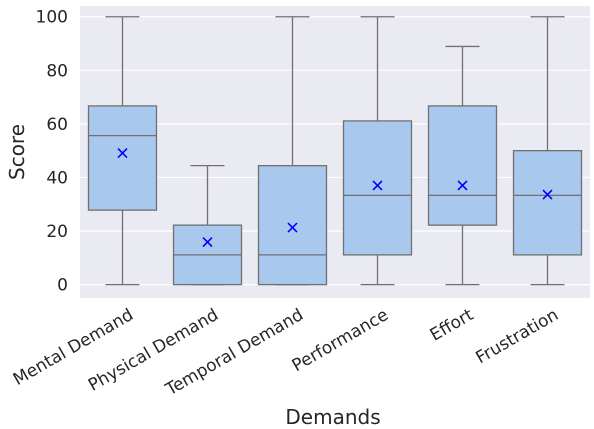 This screenshot has height=429, width=594. Describe the element at coordinates (57, 178) in the screenshot. I see `y-tick-label: 40` at that location.